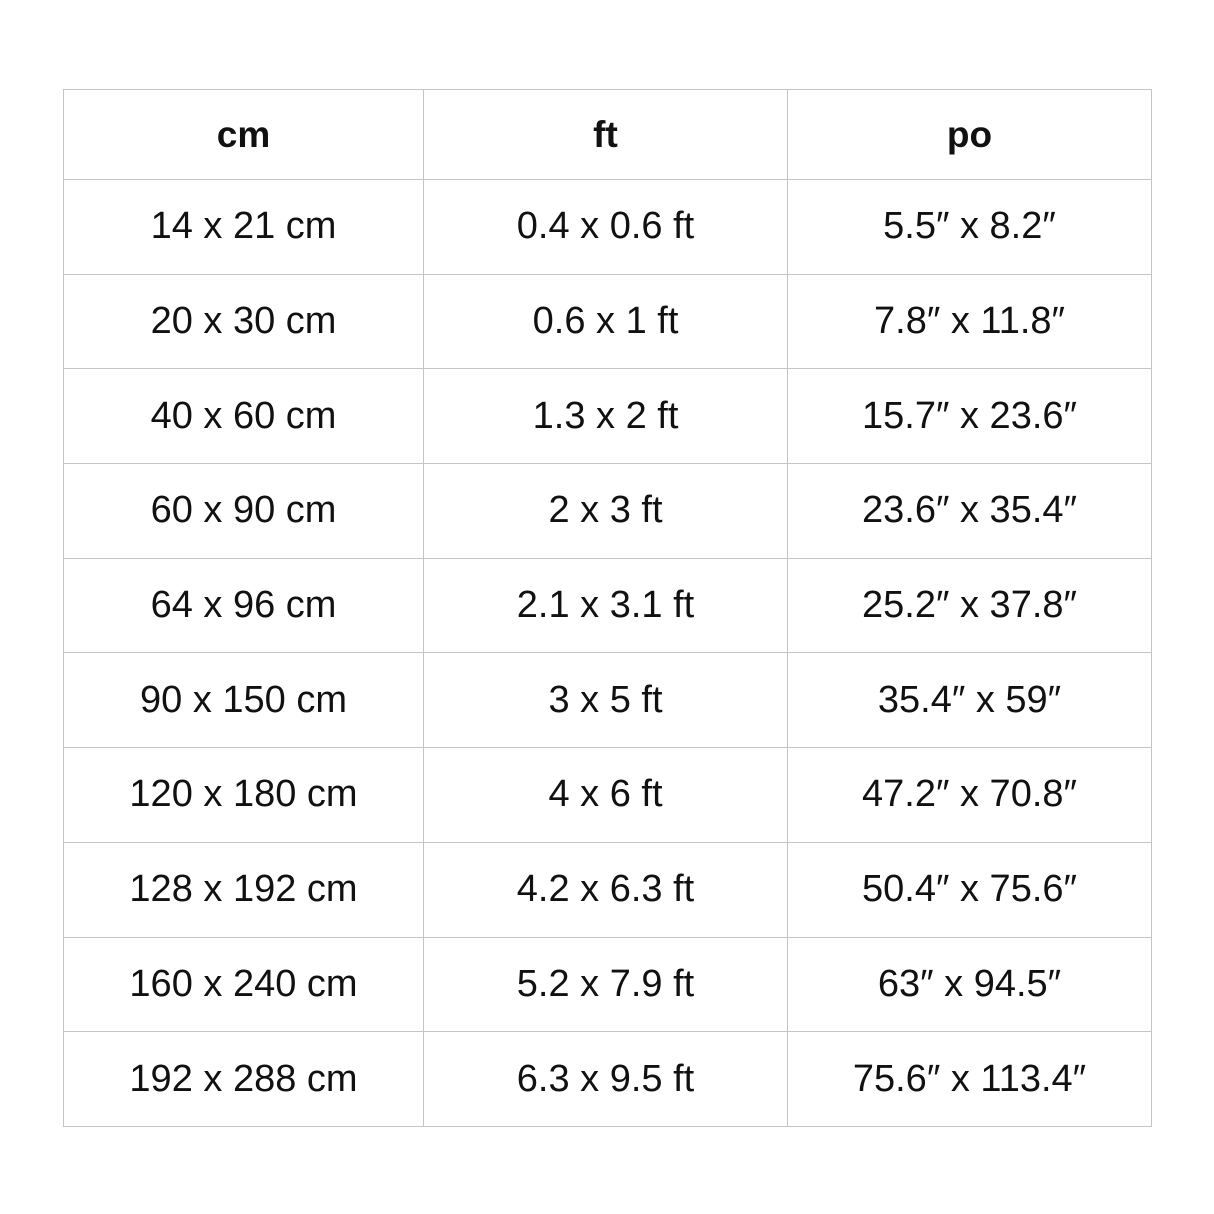  I want to click on cell-po: 50.4″ x 75.6″, so click(969, 889).